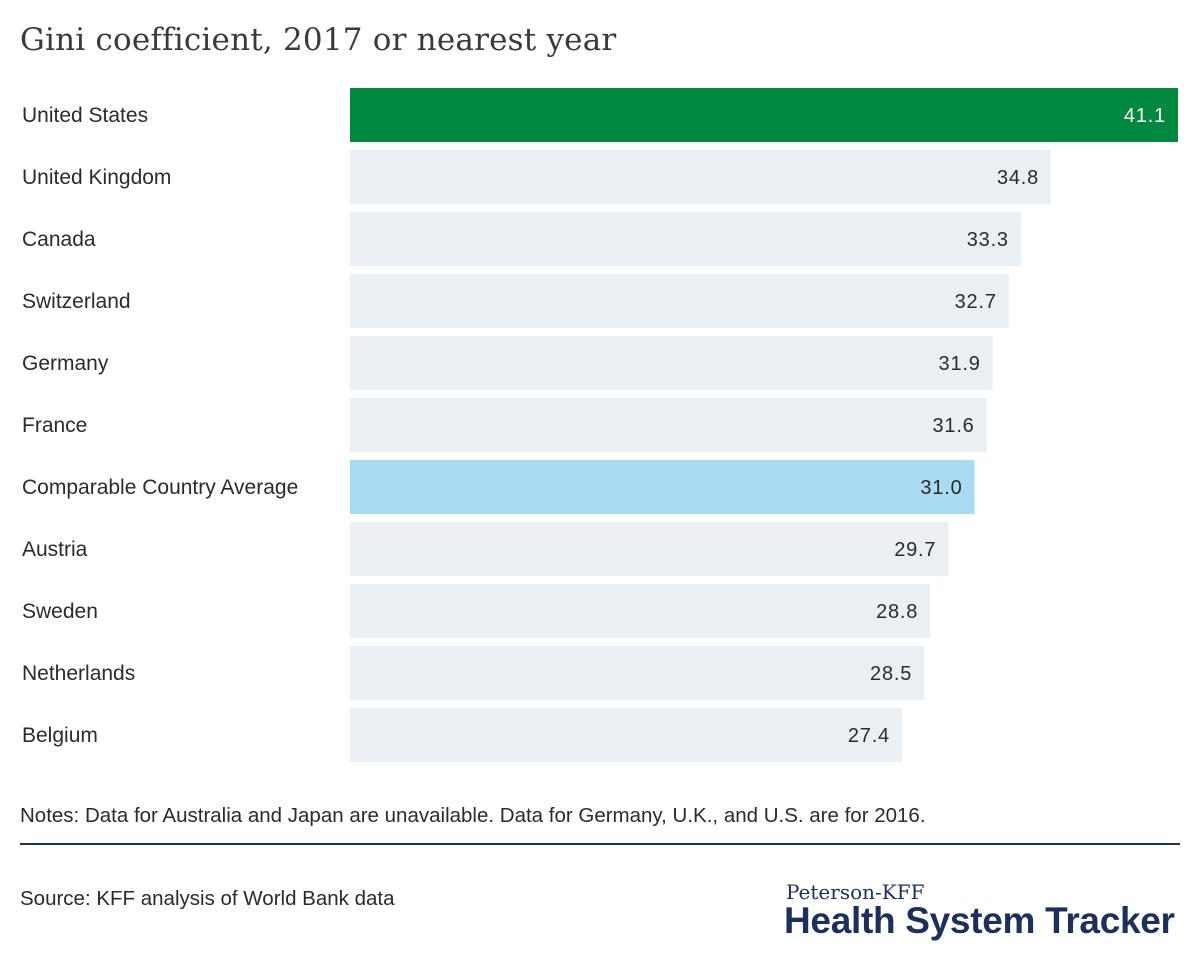  Describe the element at coordinates (960, 364) in the screenshot. I see `value-label-germany: 31.9` at that location.